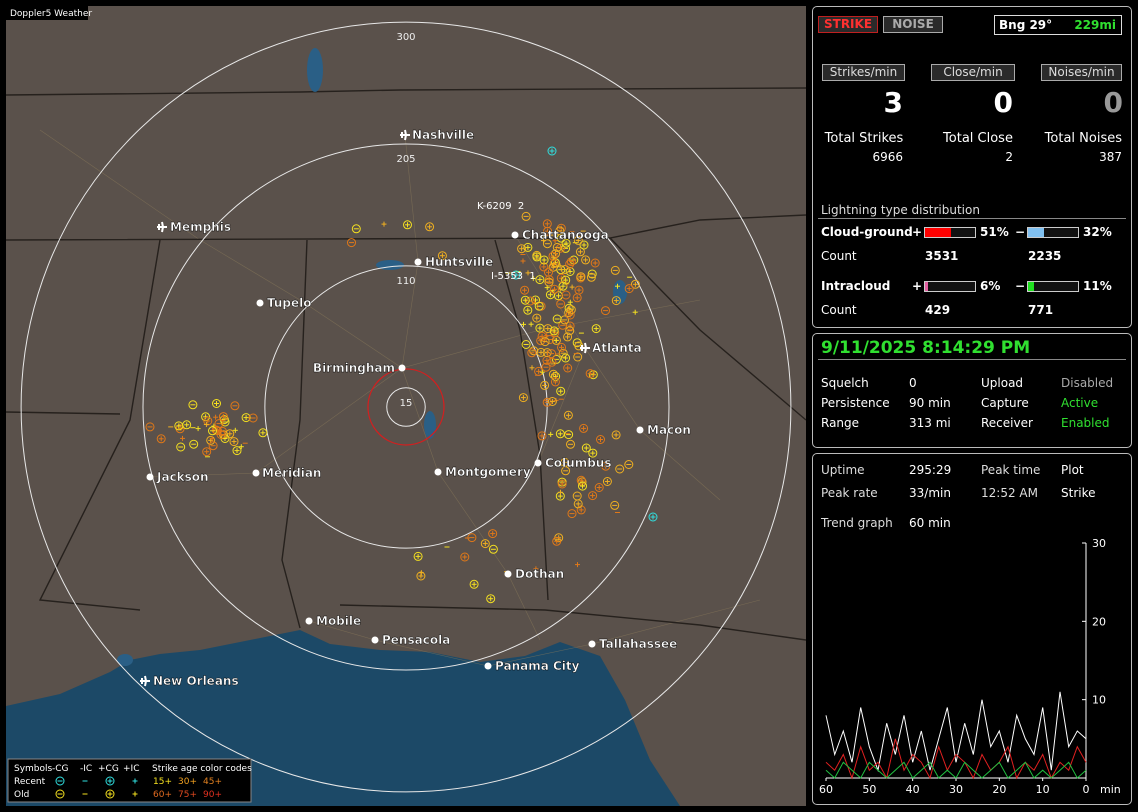 The image size is (1138, 812). I want to click on sign: +, so click(917, 232).